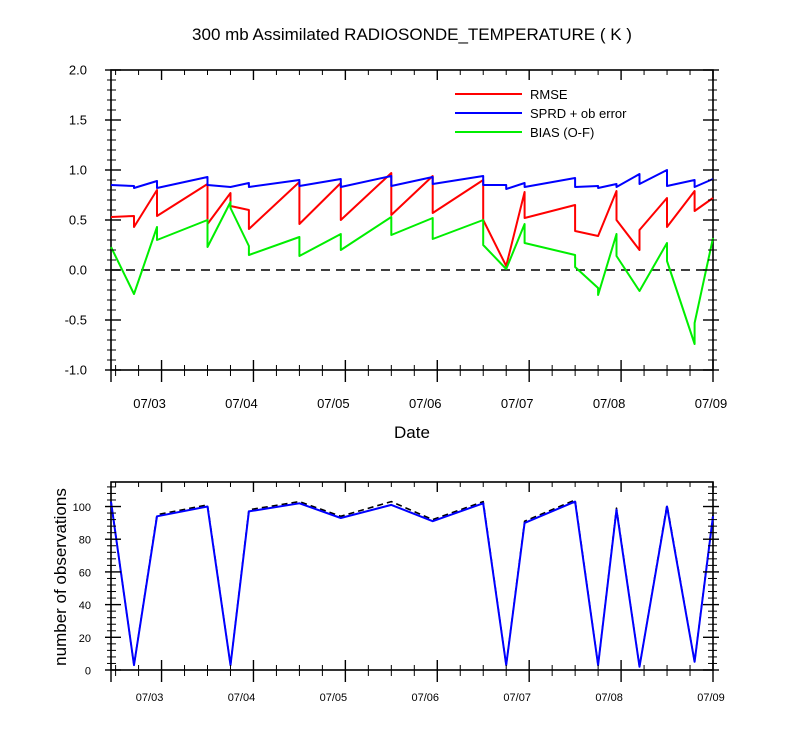  Describe the element at coordinates (78, 70) in the screenshot. I see `top-ytick-label: 2.0` at that location.